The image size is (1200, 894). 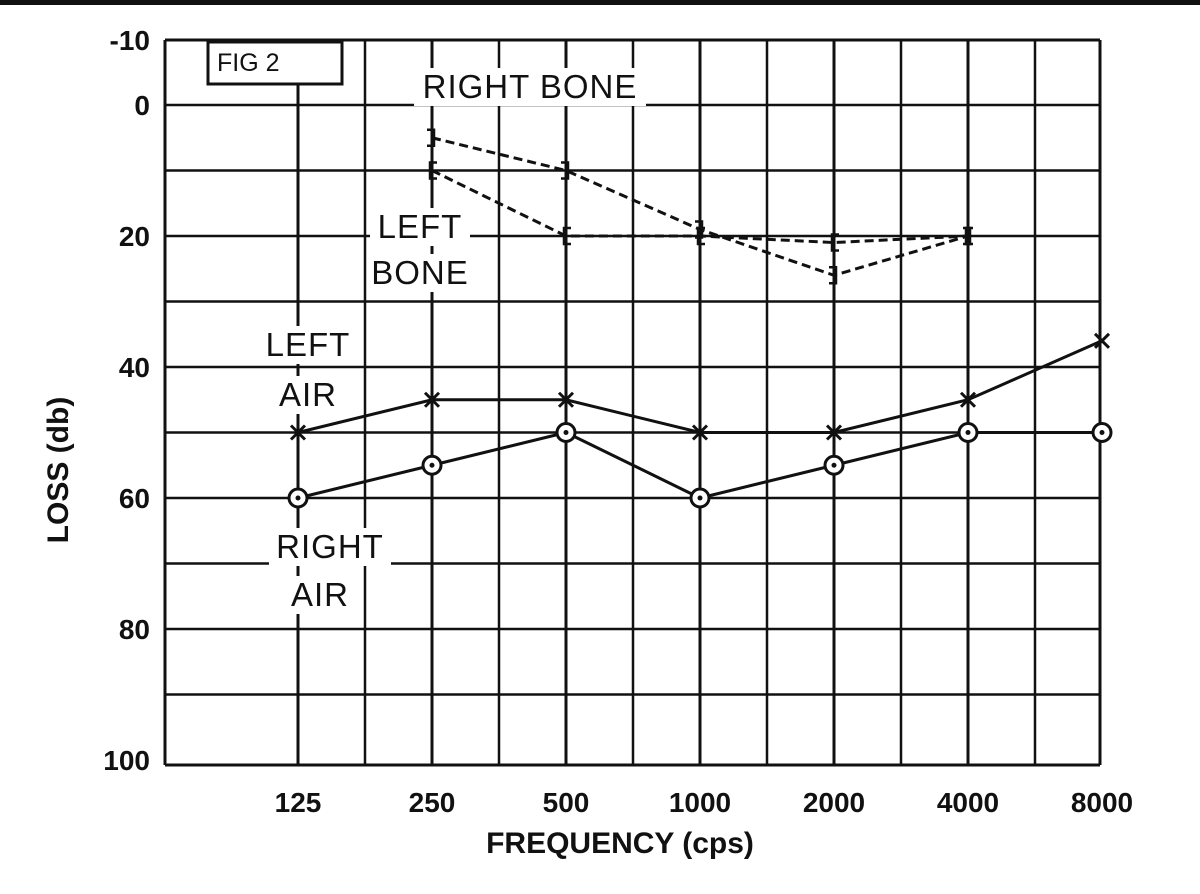 What do you see at coordinates (126, 400) in the screenshot?
I see `y-tick-labels: -10 0 20 40 60 80 100` at bounding box center [126, 400].